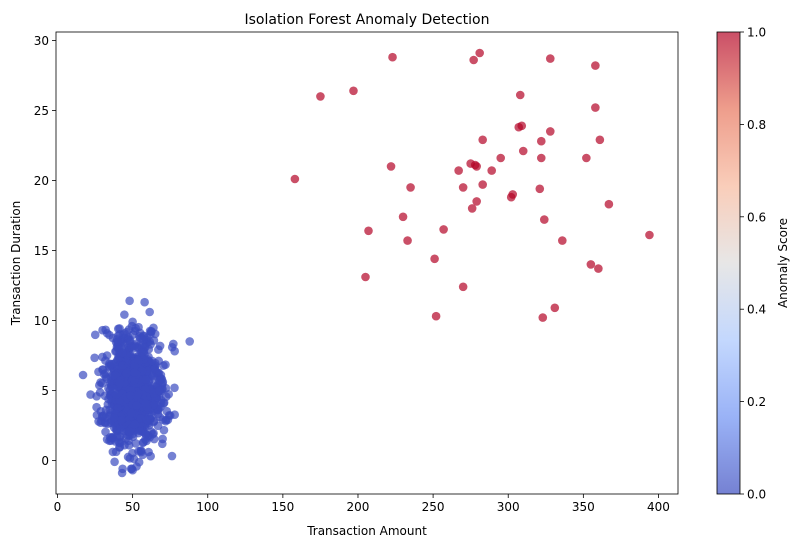 The width and height of the screenshot is (800, 547). I want to click on colorbar-tick-label: 0.0, so click(756, 495).